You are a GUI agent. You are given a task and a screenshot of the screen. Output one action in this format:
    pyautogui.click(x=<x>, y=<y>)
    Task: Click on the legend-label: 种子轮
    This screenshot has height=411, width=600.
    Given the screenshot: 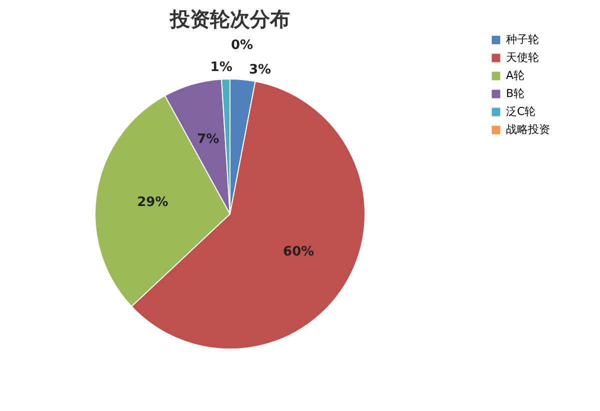 What is the action you would take?
    pyautogui.click(x=522, y=39)
    